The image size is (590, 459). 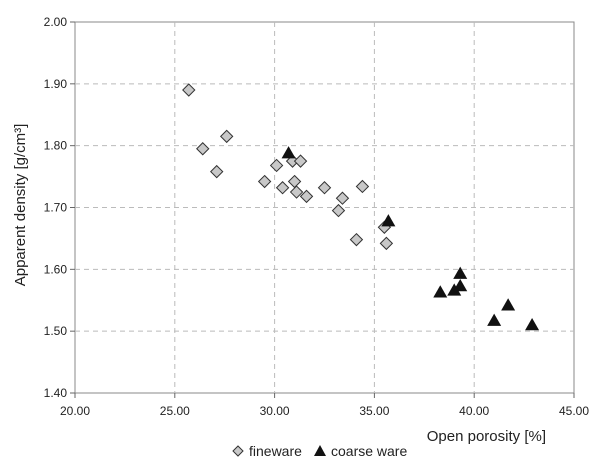 What do you see at coordinates (56, 269) in the screenshot?
I see `y-tick-label: 1.60` at bounding box center [56, 269].